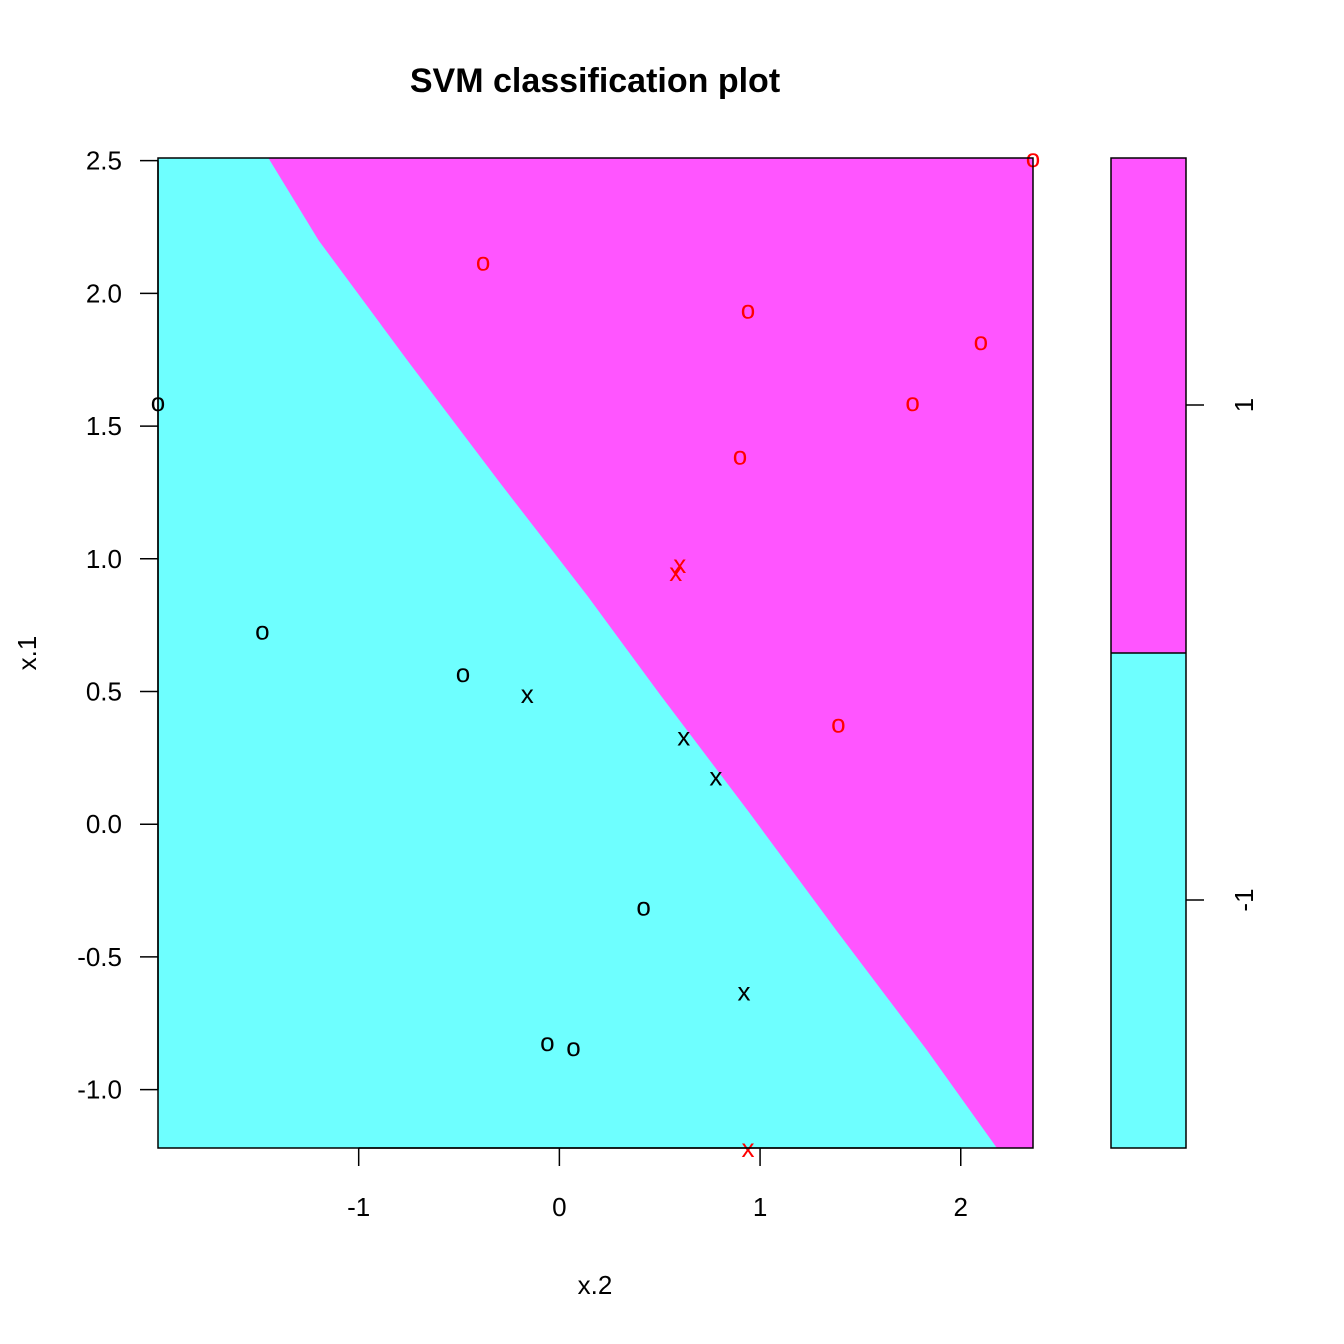  Describe the element at coordinates (99, 957) in the screenshot. I see `y-tick-label: -0.5` at that location.